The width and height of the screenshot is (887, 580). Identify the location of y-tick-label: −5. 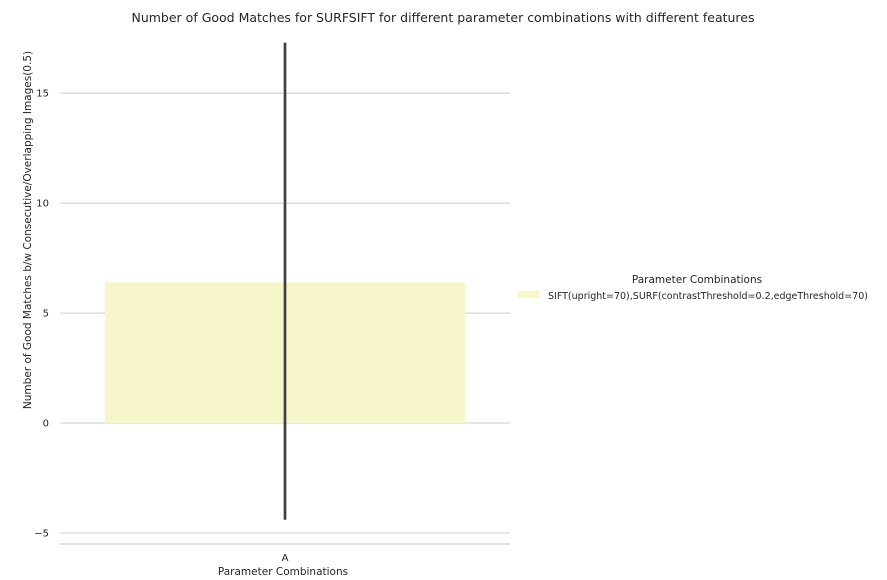
(41, 534).